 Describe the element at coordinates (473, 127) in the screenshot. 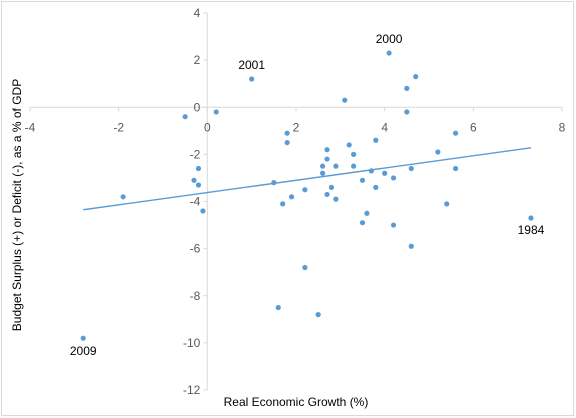

I see `x-tick-label: 6` at that location.